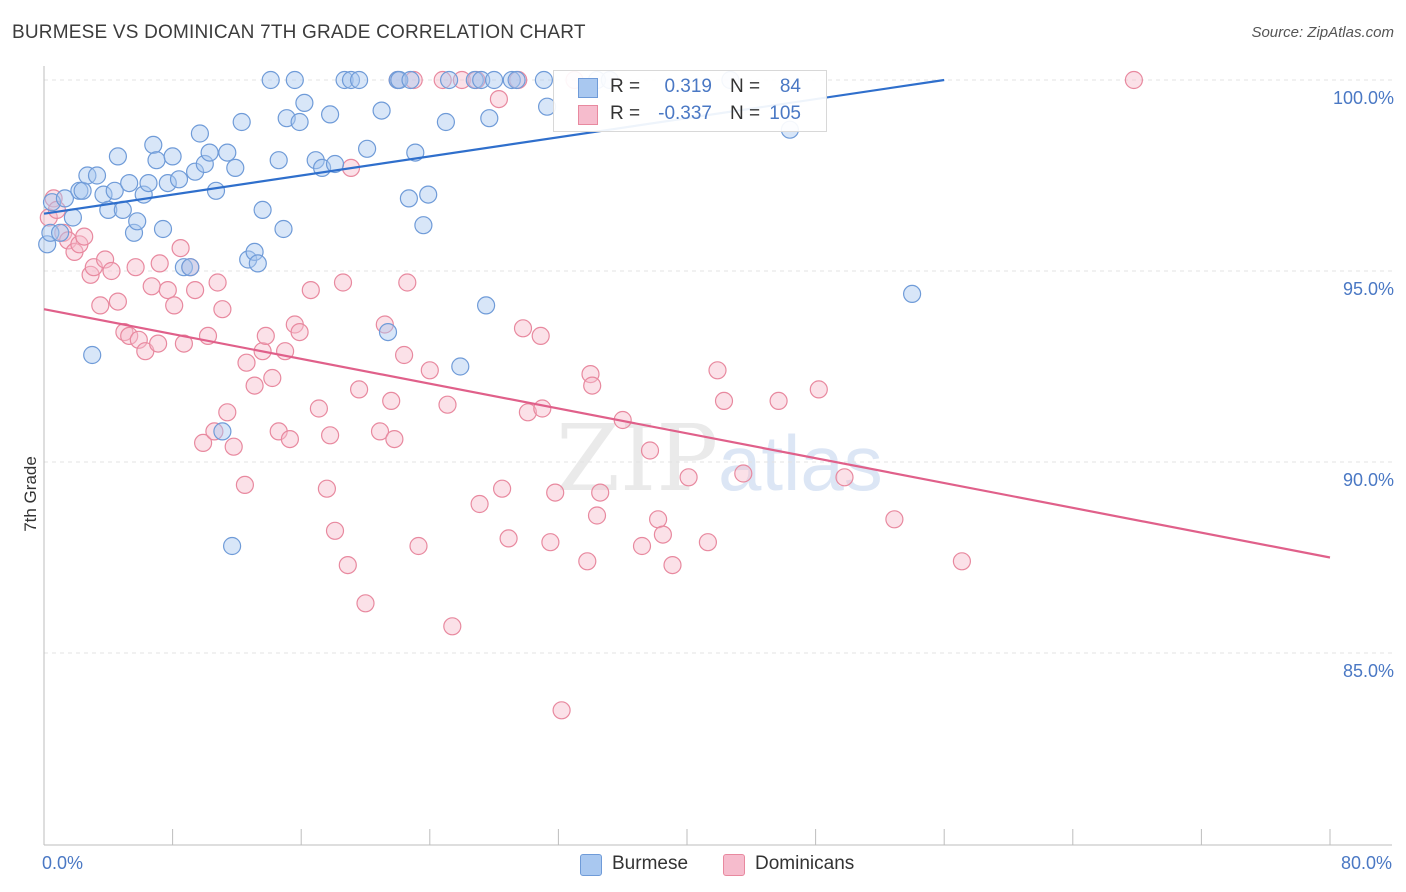 Image resolution: width=1406 pixels, height=892 pixels. I want to click on y-tick-label: 95.0%, so click(1368, 289).